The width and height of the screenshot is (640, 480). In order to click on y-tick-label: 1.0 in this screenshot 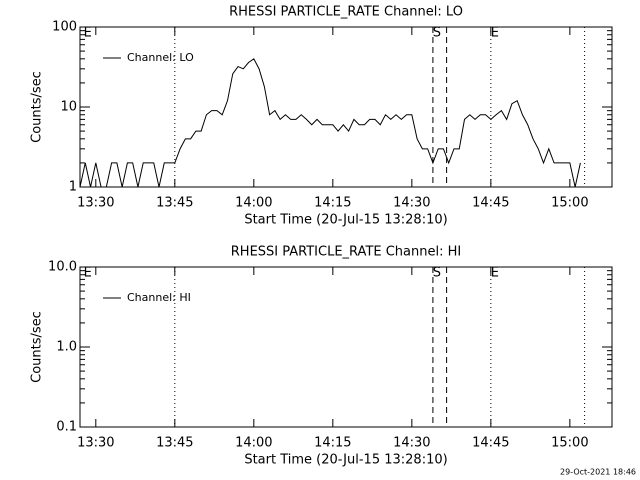, I will do `click(66, 347)`.